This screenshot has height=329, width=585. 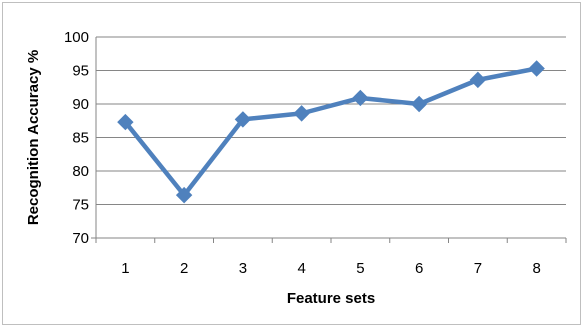 I want to click on y-tick-label: 100, so click(x=76, y=37).